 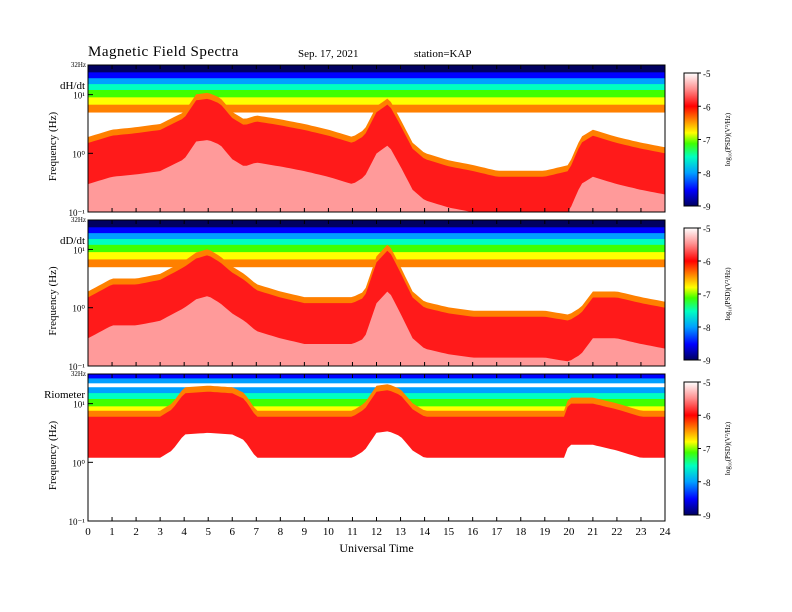 What do you see at coordinates (707, 295) in the screenshot?
I see `colorbar-tick-label-1-2: -7` at bounding box center [707, 295].